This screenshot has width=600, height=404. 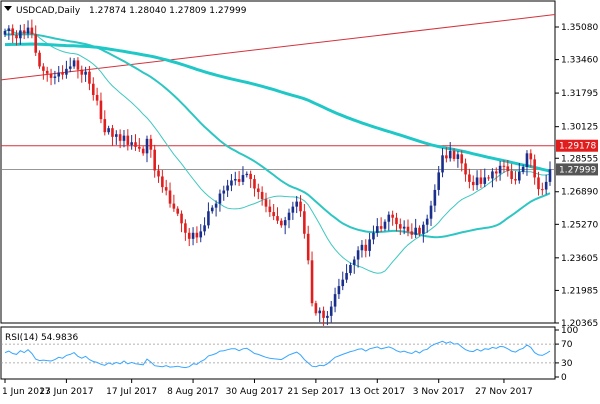 What do you see at coordinates (278, 353) in the screenshot?
I see `rsi-plot-frame` at bounding box center [278, 353].